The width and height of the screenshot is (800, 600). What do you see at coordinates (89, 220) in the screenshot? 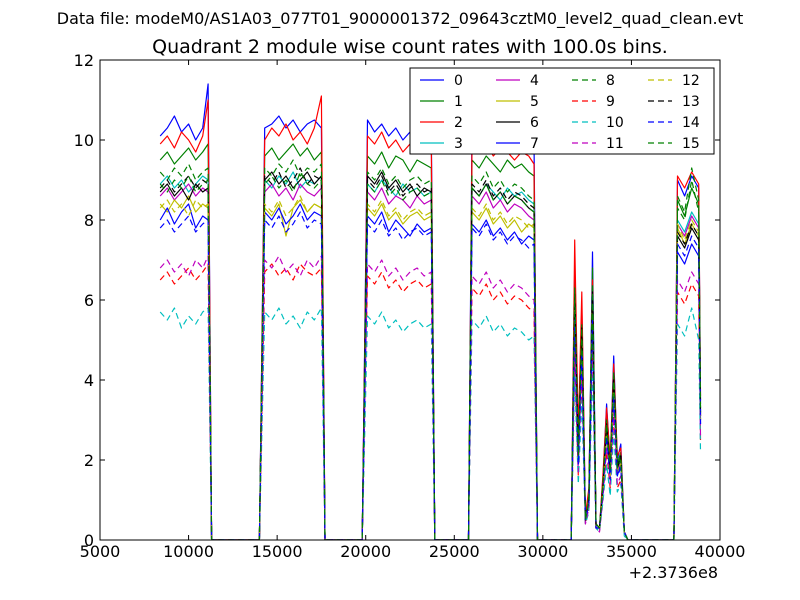
I see `y-tick-label: 8` at bounding box center [89, 220].